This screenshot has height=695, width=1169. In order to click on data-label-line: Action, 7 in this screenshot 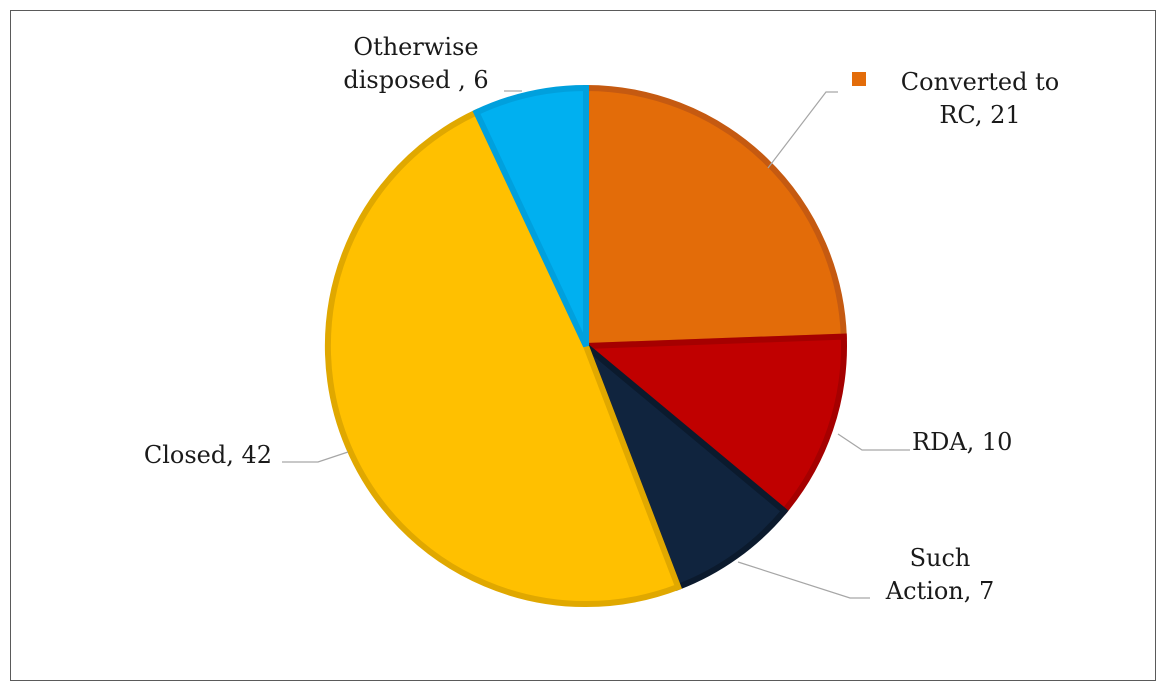, I will do `click(940, 591)`.